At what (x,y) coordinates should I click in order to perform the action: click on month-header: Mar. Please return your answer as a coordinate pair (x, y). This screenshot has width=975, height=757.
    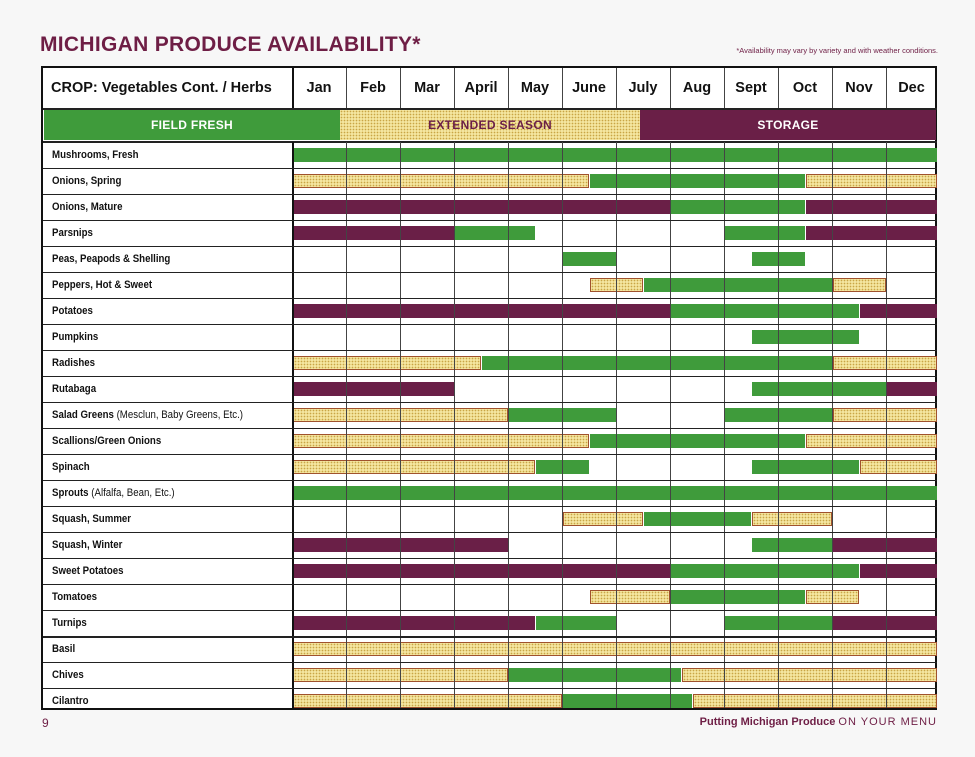
    Looking at the image, I should click on (427, 88).